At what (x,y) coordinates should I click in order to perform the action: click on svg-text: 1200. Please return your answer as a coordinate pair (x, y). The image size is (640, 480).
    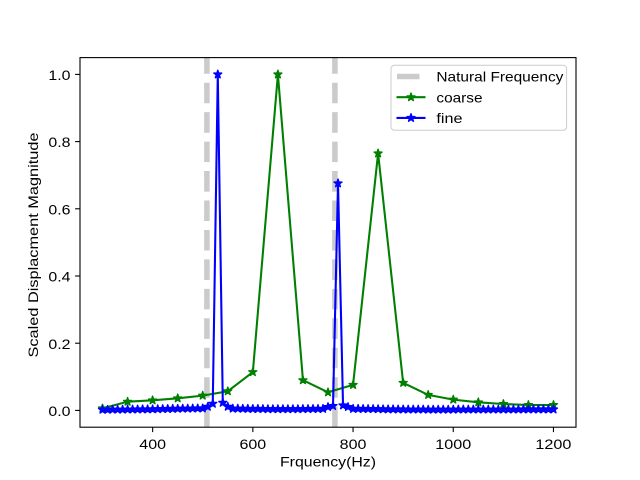
    Looking at the image, I should click on (553, 444).